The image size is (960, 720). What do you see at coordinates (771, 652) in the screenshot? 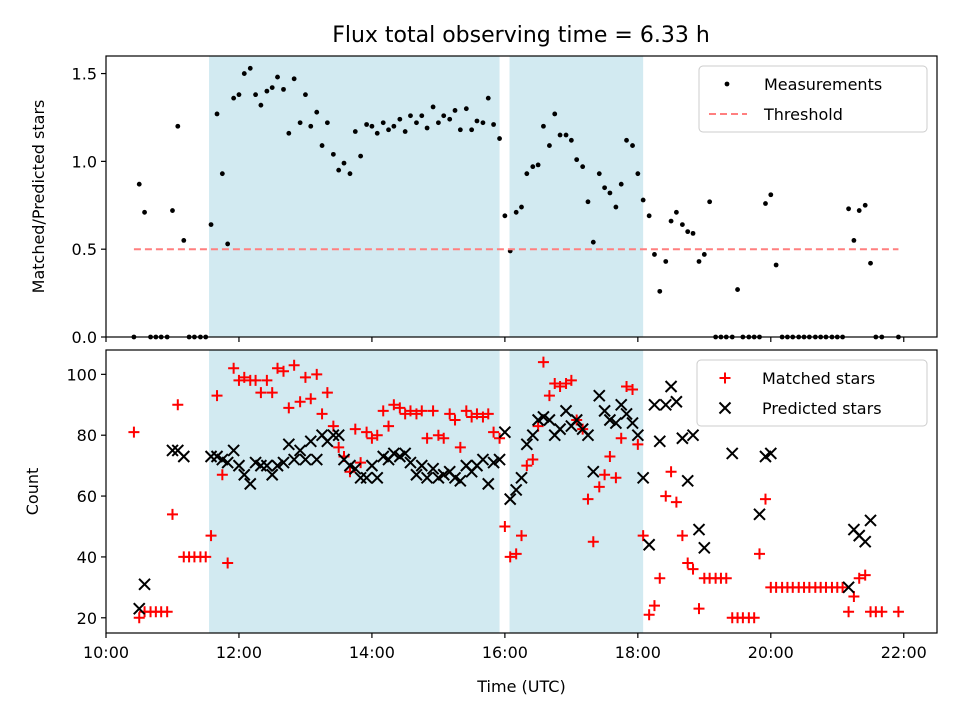
I see `x-tick-label: 20:00` at bounding box center [771, 652].